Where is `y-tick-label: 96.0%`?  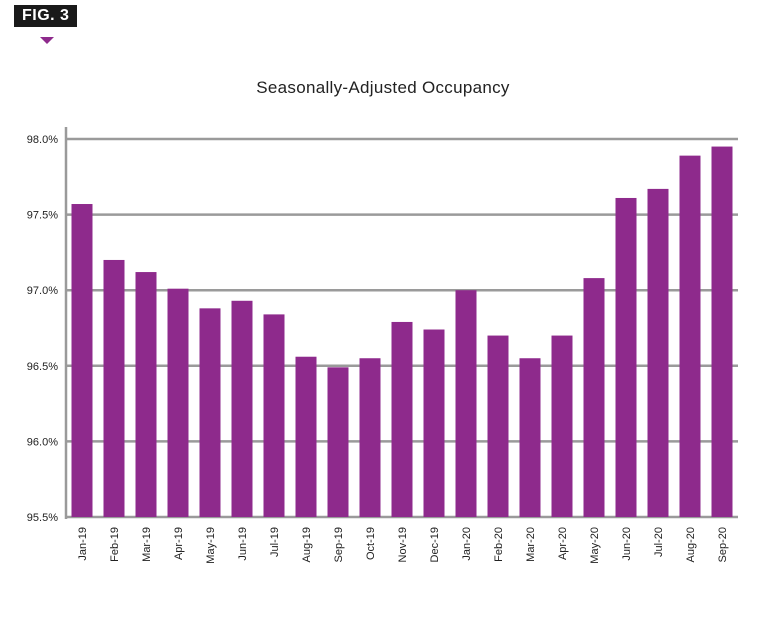 y-tick-label: 96.0% is located at coordinates (42, 442).